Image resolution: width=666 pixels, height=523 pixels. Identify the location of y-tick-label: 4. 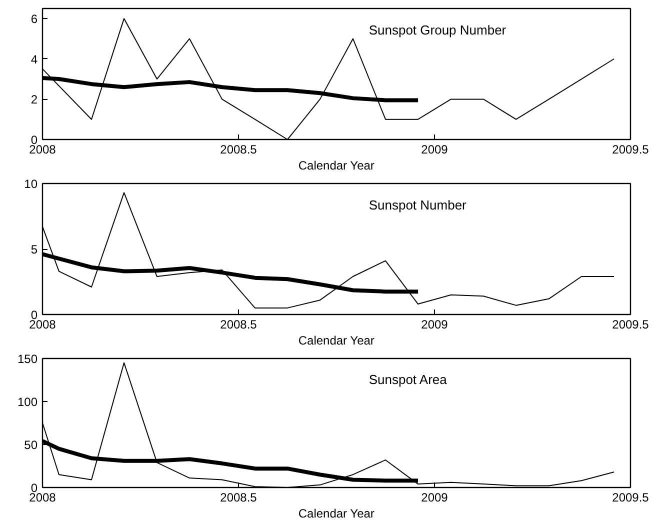
(34, 59).